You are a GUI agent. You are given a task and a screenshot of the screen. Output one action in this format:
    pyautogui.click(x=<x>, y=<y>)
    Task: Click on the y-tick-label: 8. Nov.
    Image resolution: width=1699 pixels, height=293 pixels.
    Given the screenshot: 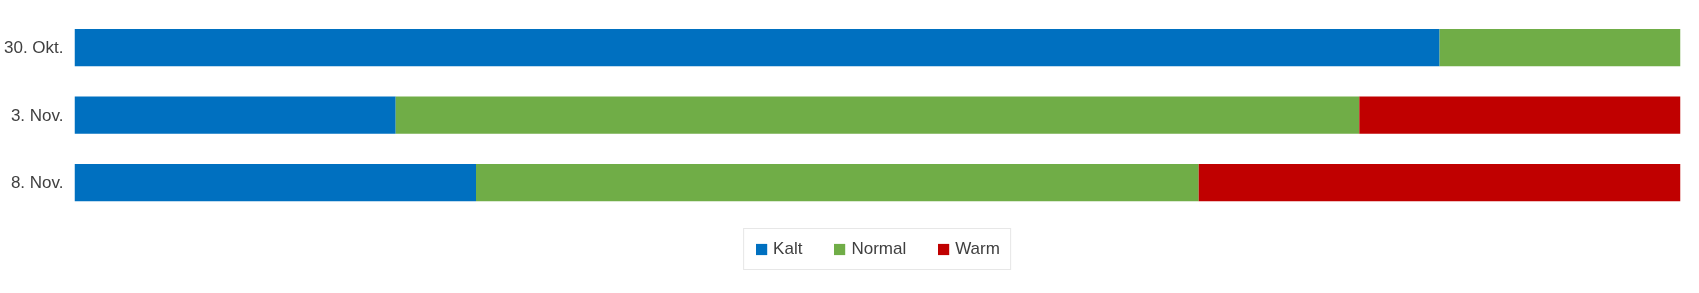 What is the action you would take?
    pyautogui.click(x=37, y=183)
    